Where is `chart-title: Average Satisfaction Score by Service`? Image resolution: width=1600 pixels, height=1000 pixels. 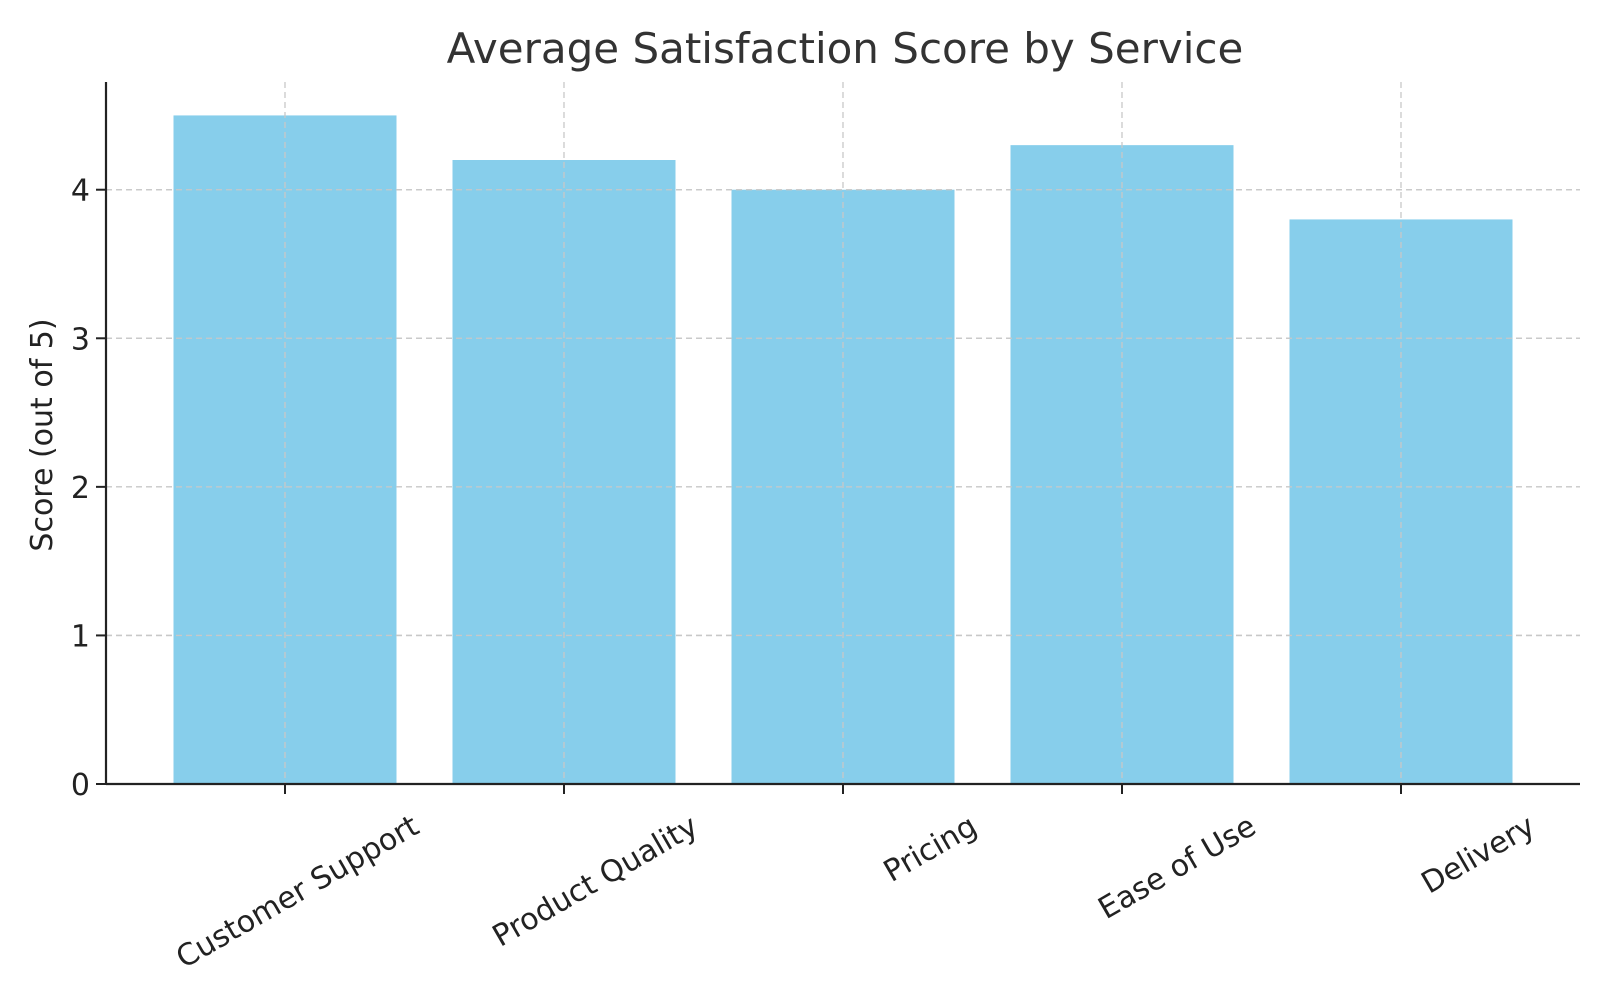 chart-title: Average Satisfaction Score by Service is located at coordinates (845, 48).